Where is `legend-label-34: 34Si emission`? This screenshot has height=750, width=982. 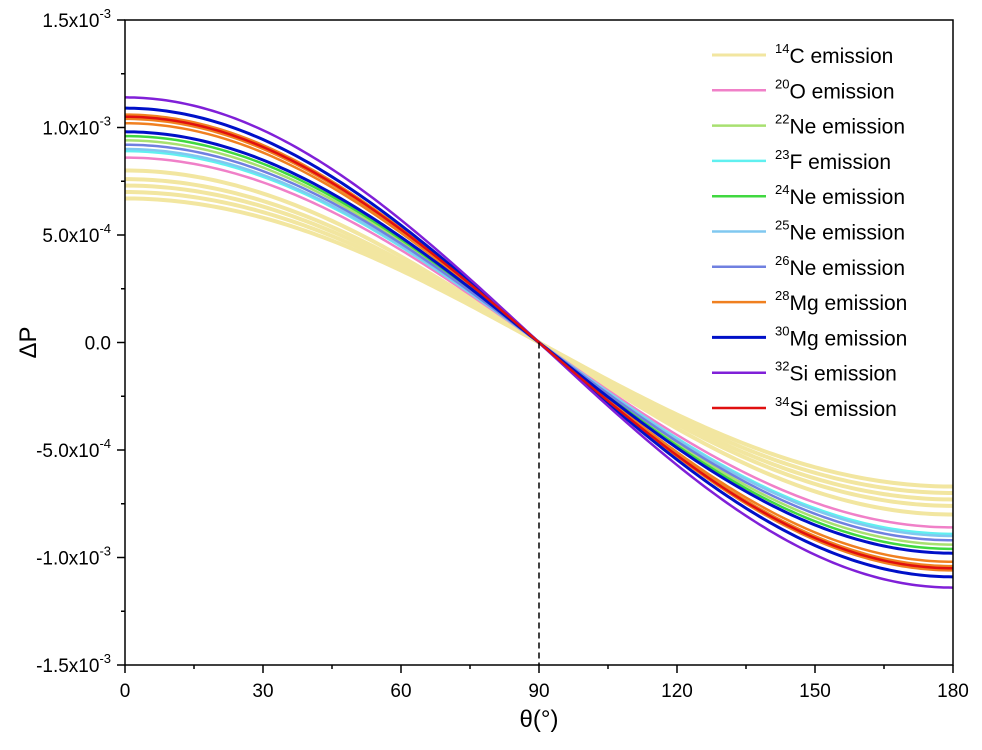 legend-label-34: 34Si emission is located at coordinates (836, 407).